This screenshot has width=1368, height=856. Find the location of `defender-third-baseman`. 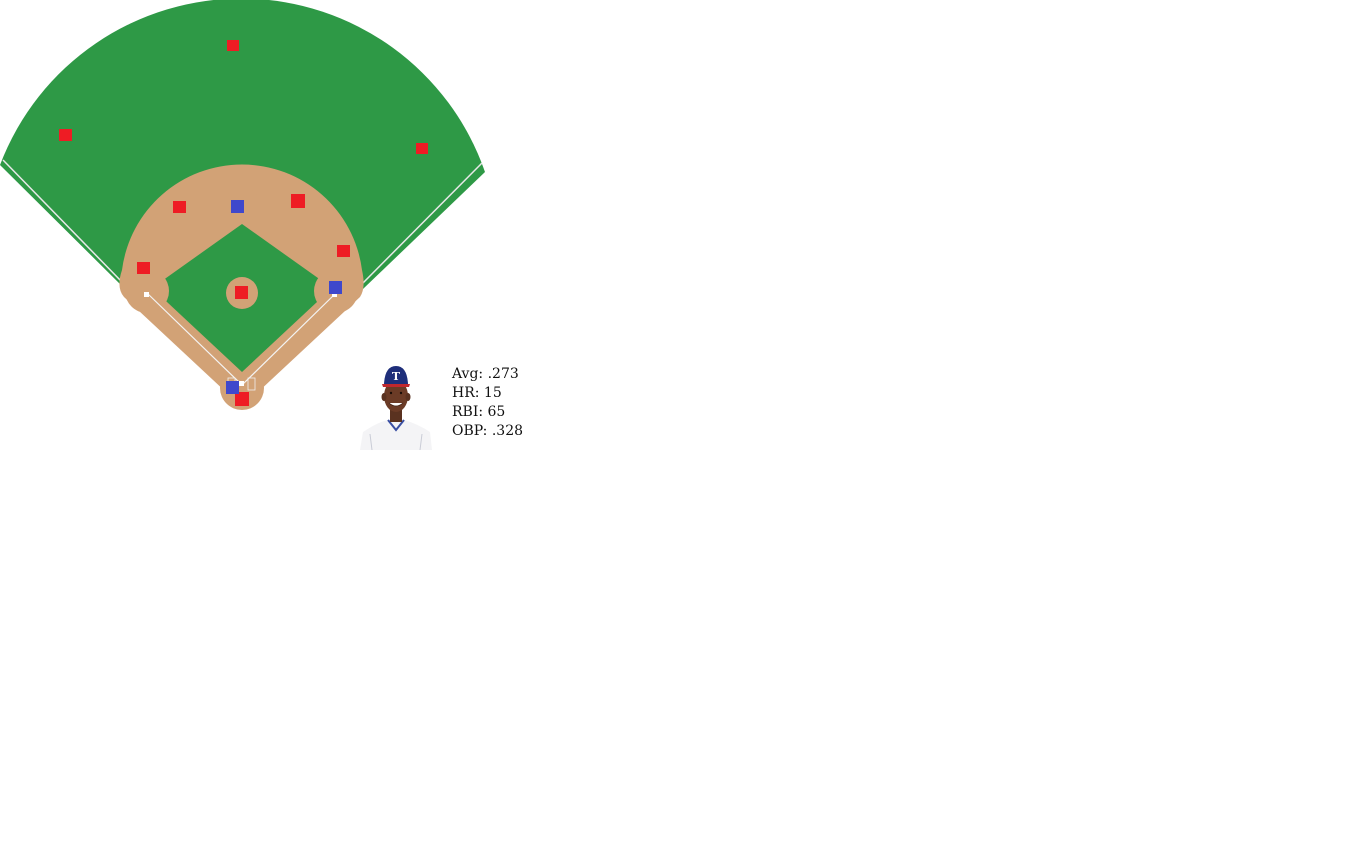

defender-third-baseman is located at coordinates (143, 268).